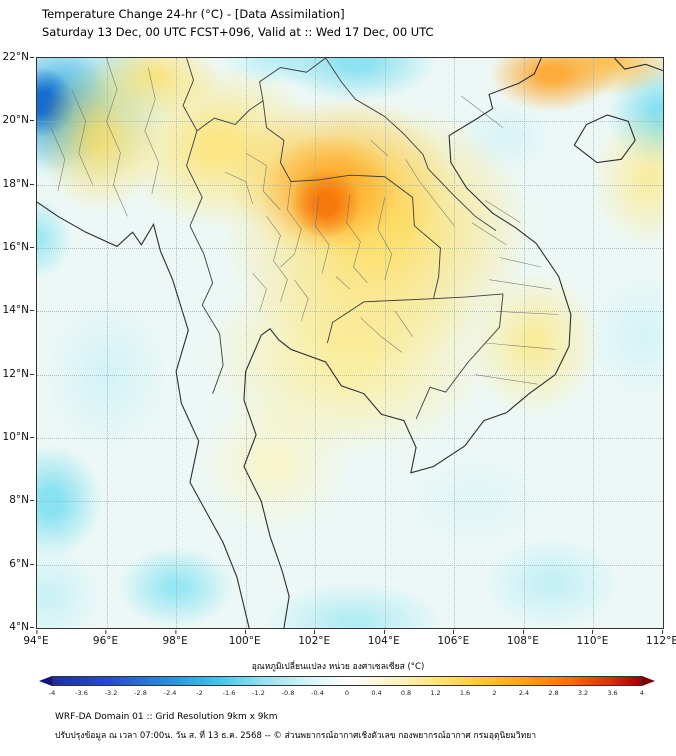 The width and height of the screenshot is (676, 756). What do you see at coordinates (18, 373) in the screenshot?
I see `y-tick-label: 12°N` at bounding box center [18, 373].